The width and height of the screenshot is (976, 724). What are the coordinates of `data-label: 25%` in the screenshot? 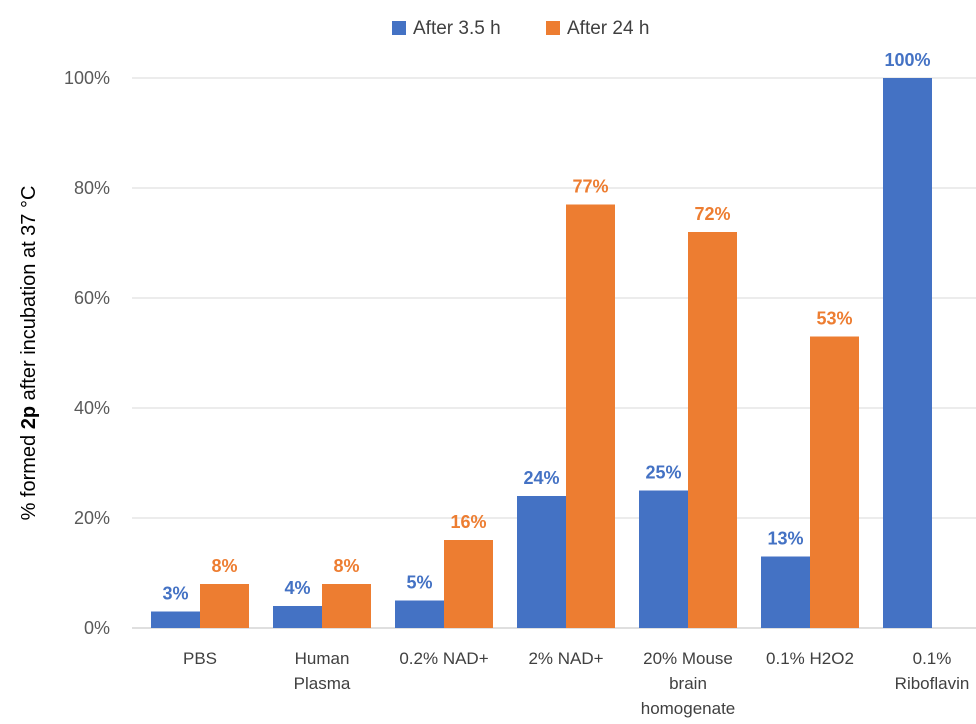 It's located at (663, 473).